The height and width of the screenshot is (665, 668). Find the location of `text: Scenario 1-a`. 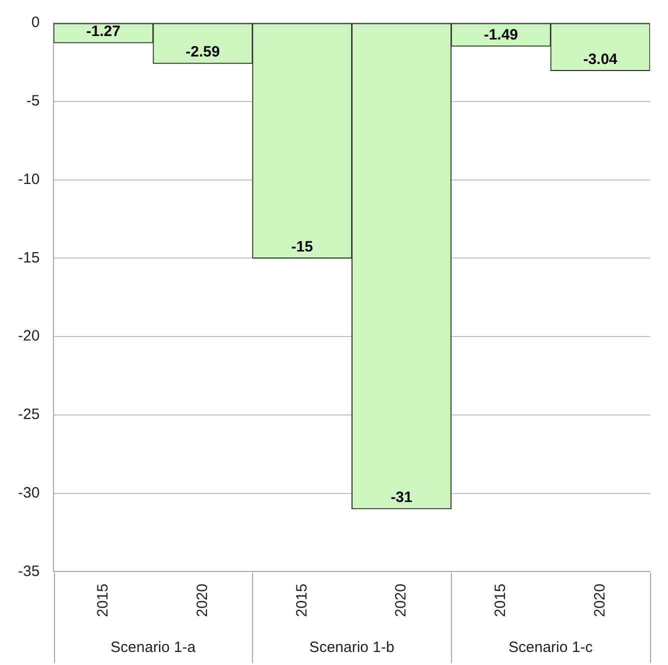

text: Scenario 1-a is located at coordinates (153, 647).